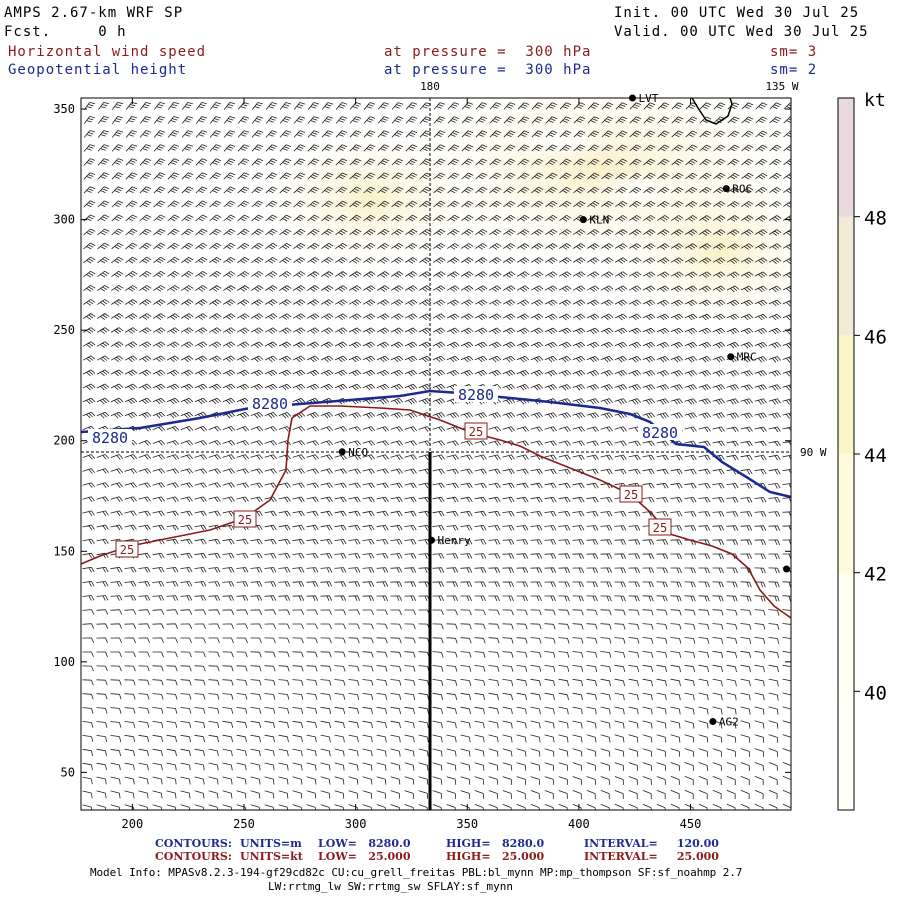 This screenshot has height=900, width=900. Describe the element at coordinates (436, 444) in the screenshot. I see `geopotential-height-contour` at that location.